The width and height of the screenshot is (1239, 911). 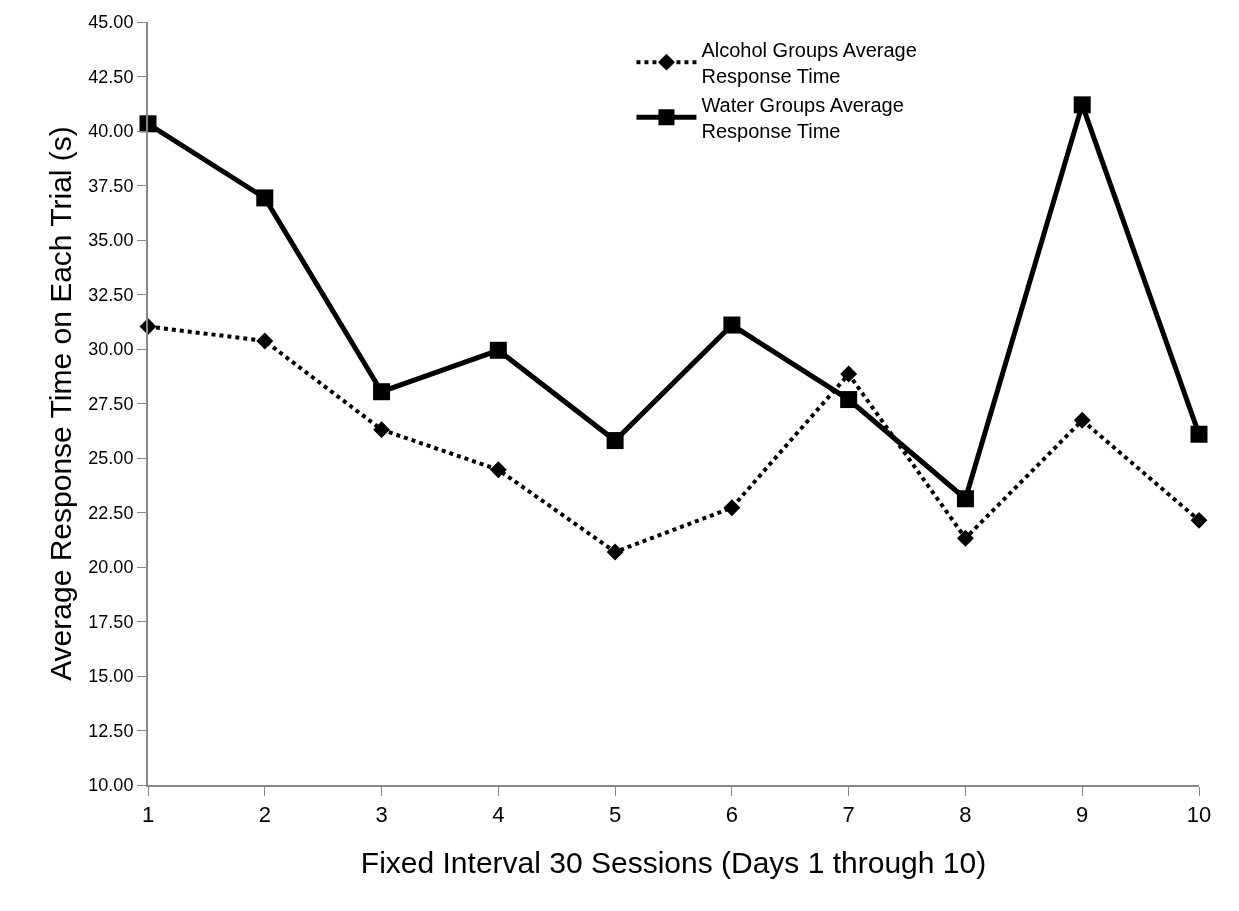 What do you see at coordinates (111, 458) in the screenshot?
I see `y-tick-label: 25.00` at bounding box center [111, 458].